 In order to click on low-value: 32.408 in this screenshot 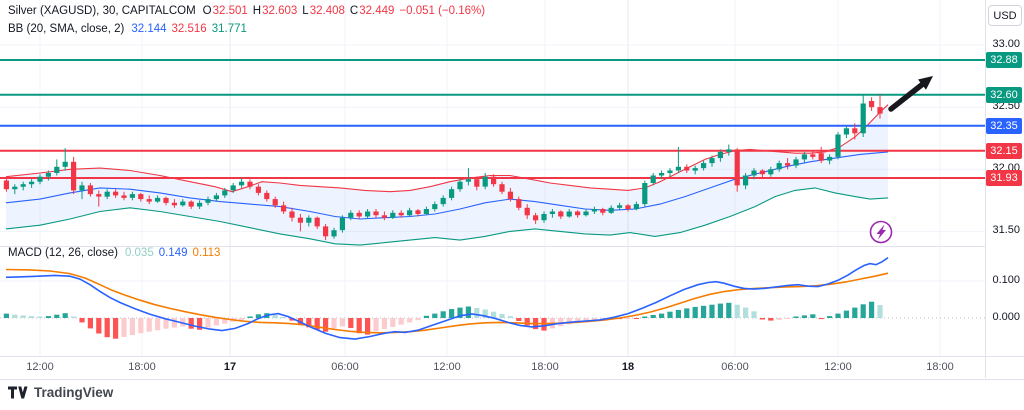, I will do `click(327, 11)`.